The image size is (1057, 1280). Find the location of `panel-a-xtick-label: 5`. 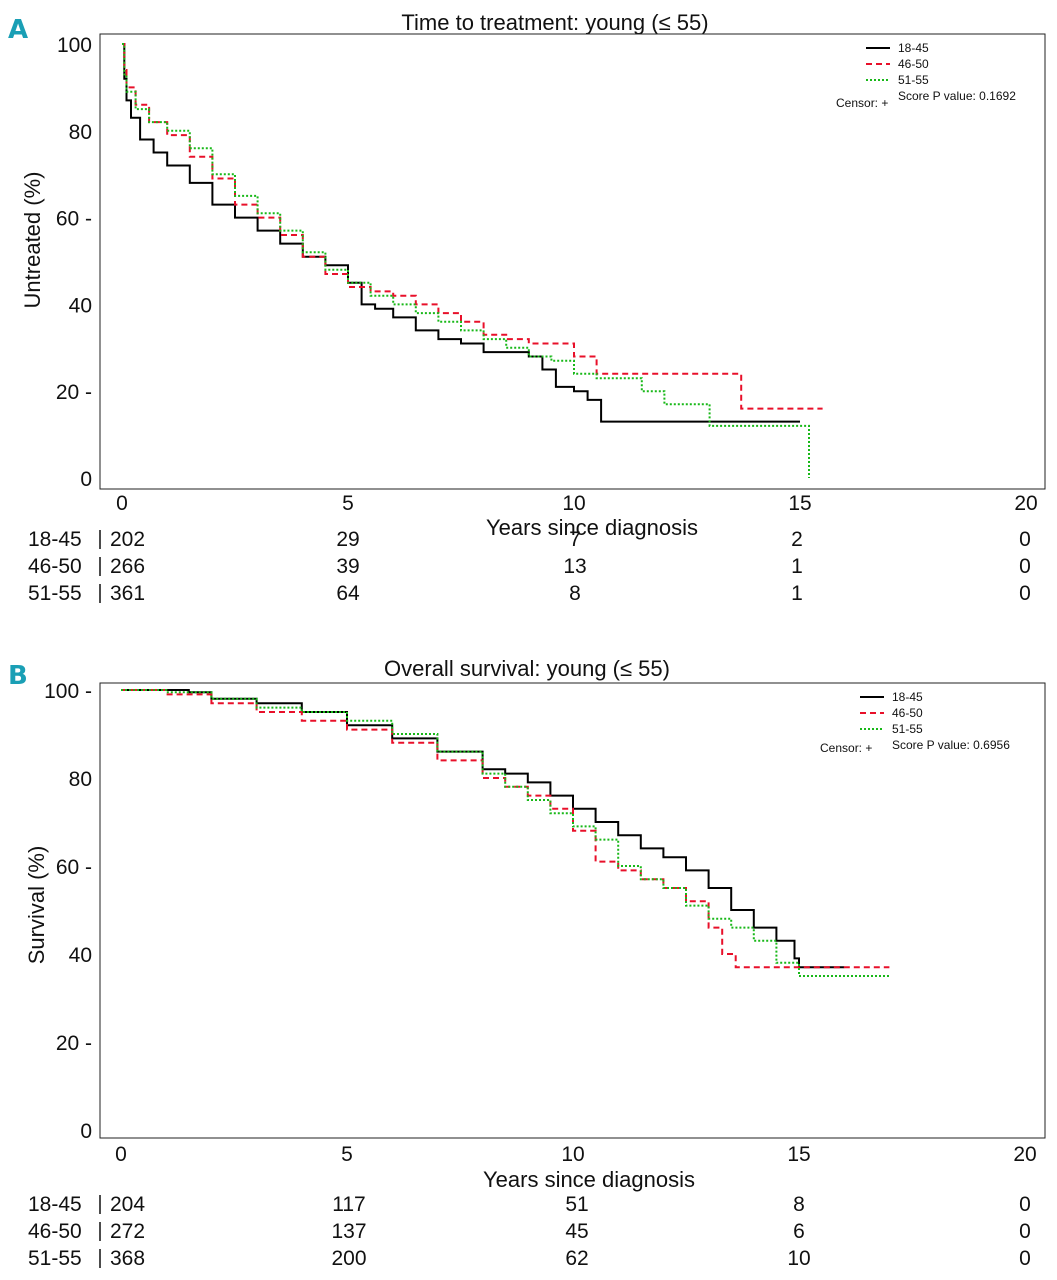

panel-a-xtick-label: 5 is located at coordinates (348, 503).